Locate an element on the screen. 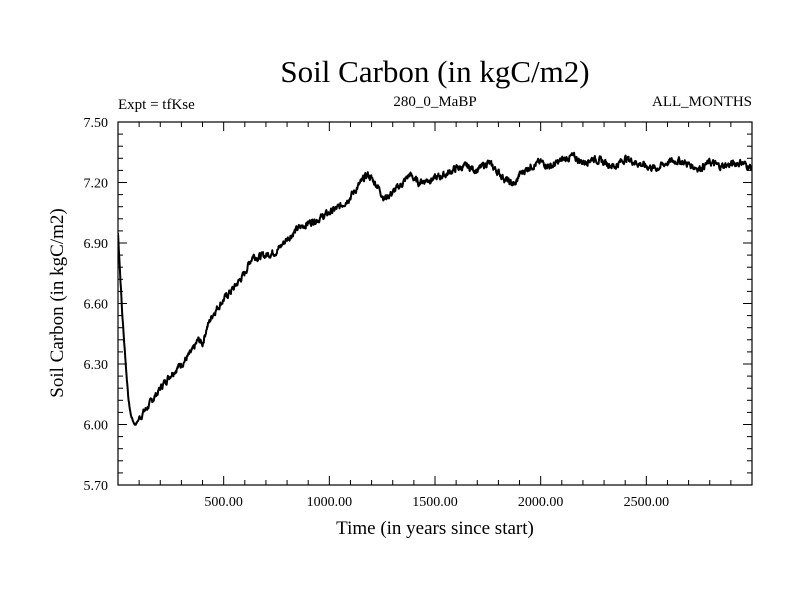 This screenshot has width=800, height=600. x-tick-label: 500.00 is located at coordinates (223, 502).